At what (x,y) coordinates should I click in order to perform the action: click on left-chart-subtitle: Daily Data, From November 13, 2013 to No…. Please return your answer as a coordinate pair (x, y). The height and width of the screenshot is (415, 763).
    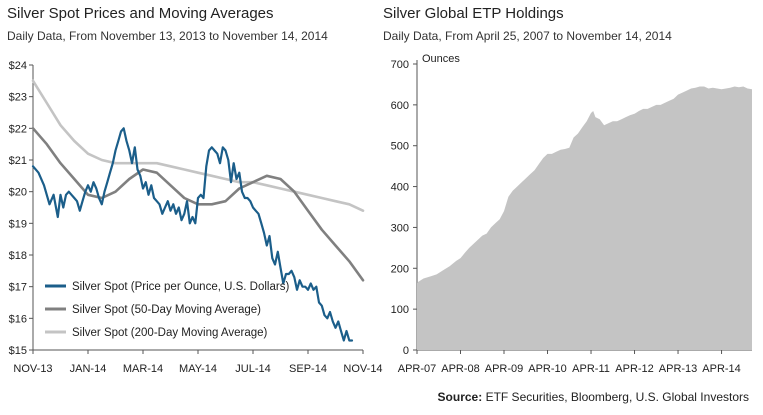
    Looking at the image, I should click on (167, 36).